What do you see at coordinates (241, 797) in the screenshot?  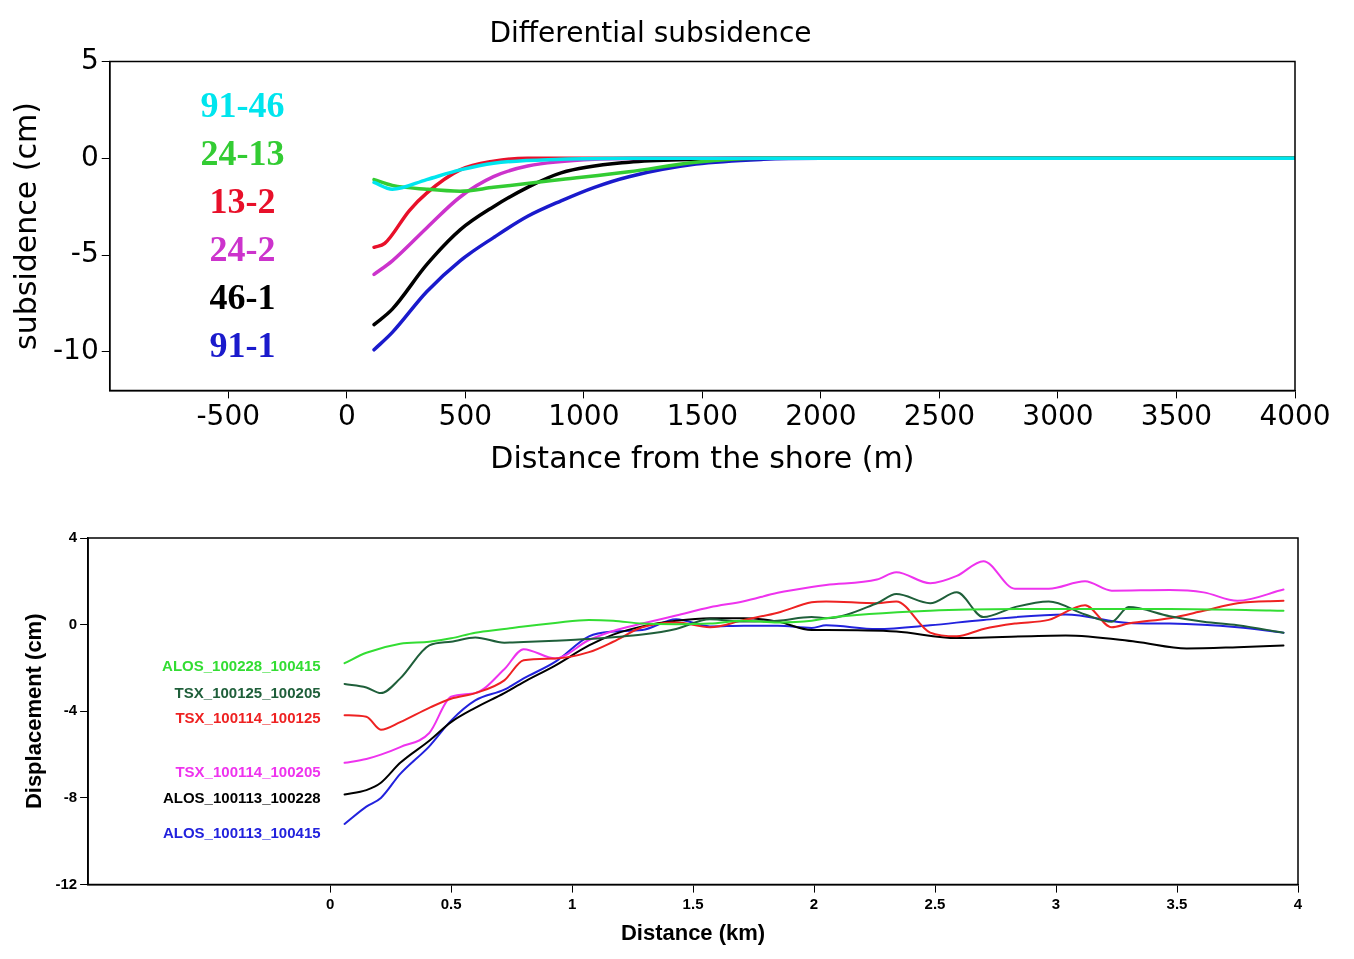 I see `series-label: ALOS_100113_100228` at bounding box center [241, 797].